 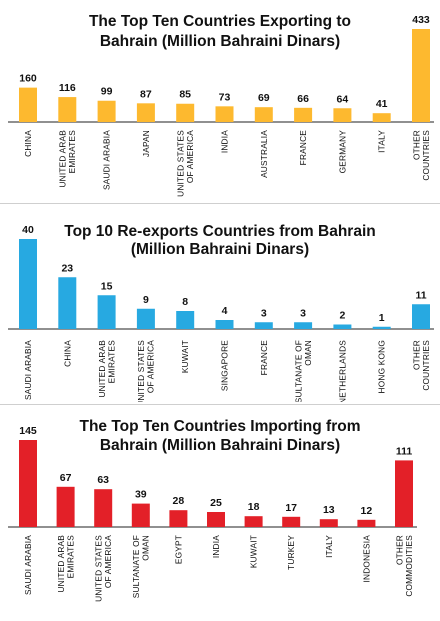 What do you see at coordinates (219, 231) in the screenshot?
I see `chart-title: Top 10 Re-exports Countries from Bahrain` at bounding box center [219, 231].